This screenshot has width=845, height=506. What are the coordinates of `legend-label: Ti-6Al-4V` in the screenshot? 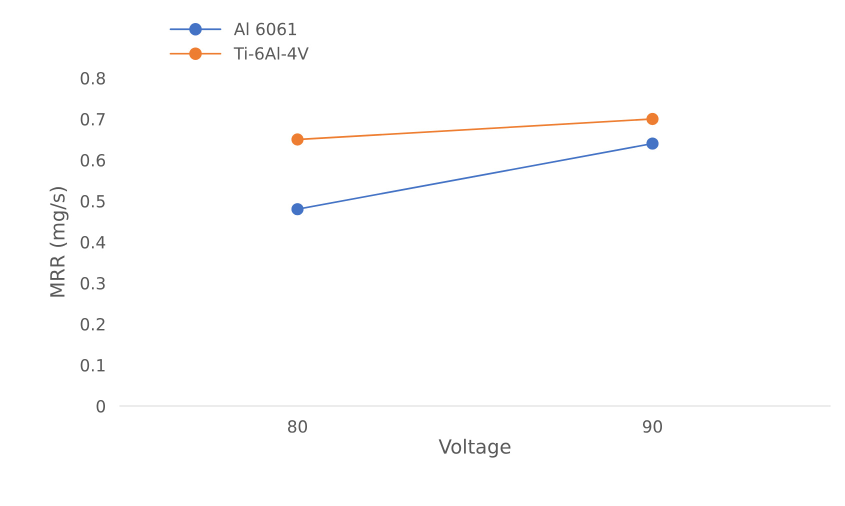 It's located at (271, 53).